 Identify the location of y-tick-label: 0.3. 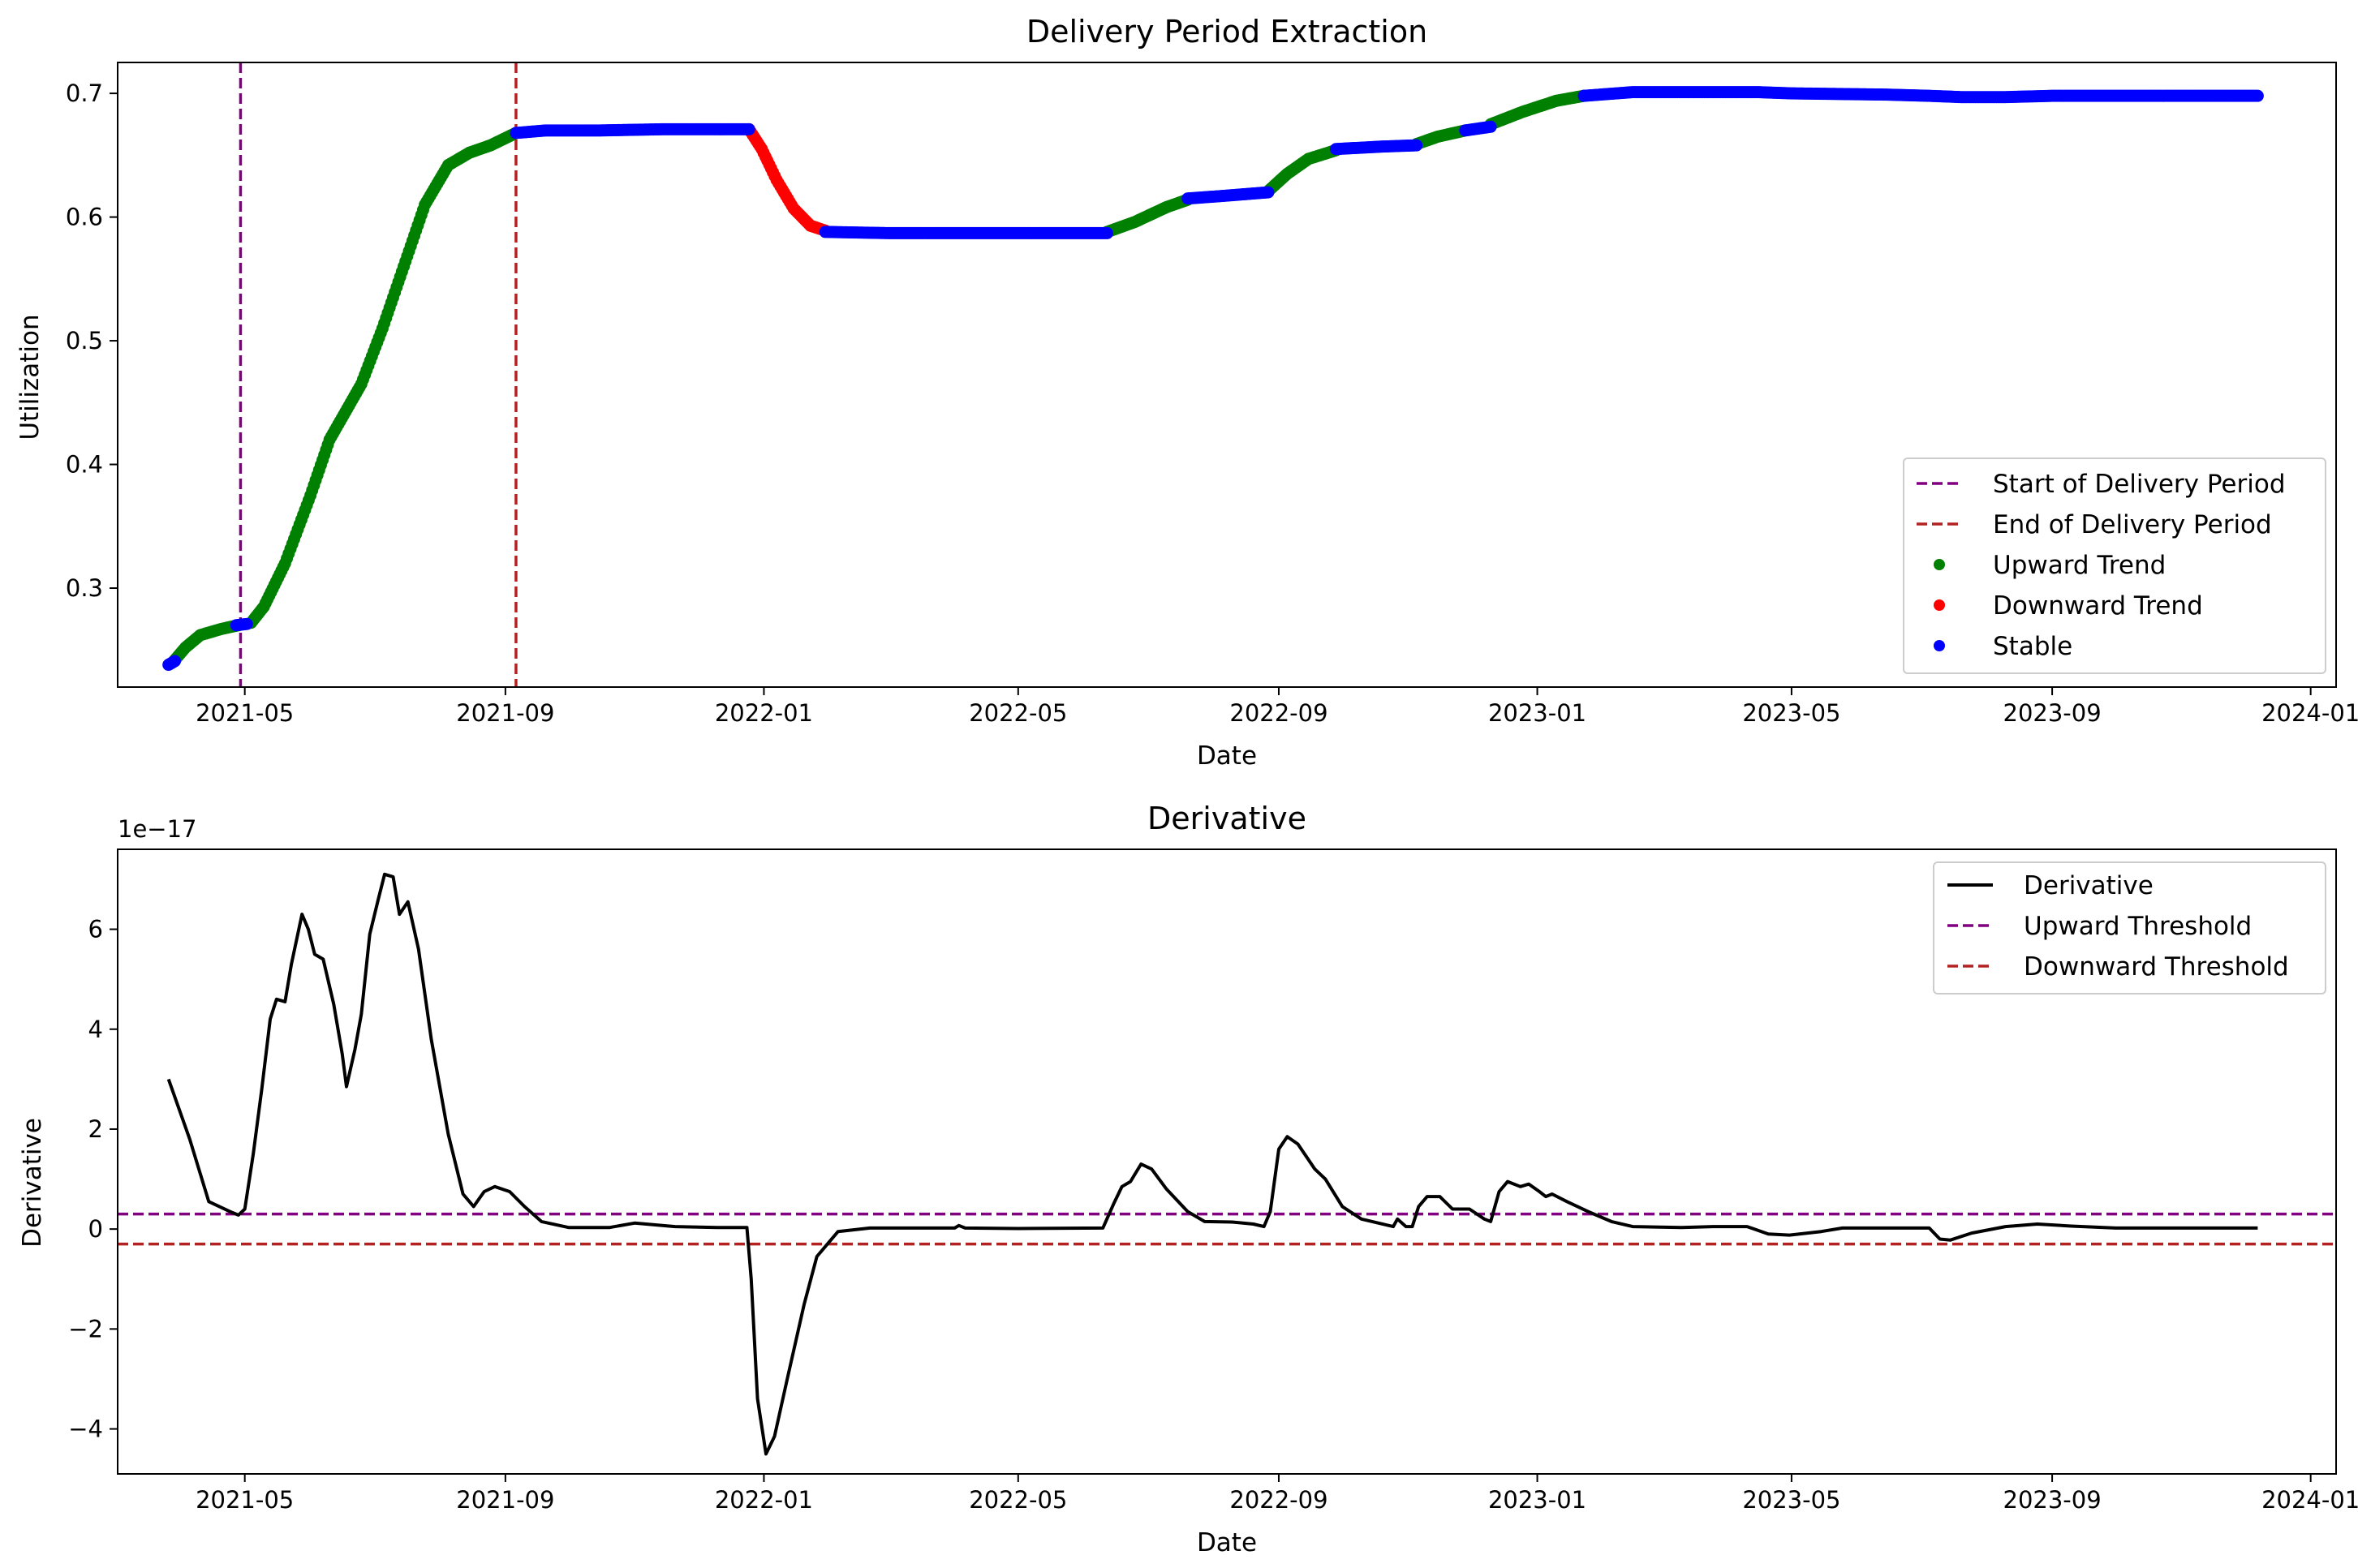
(84, 588).